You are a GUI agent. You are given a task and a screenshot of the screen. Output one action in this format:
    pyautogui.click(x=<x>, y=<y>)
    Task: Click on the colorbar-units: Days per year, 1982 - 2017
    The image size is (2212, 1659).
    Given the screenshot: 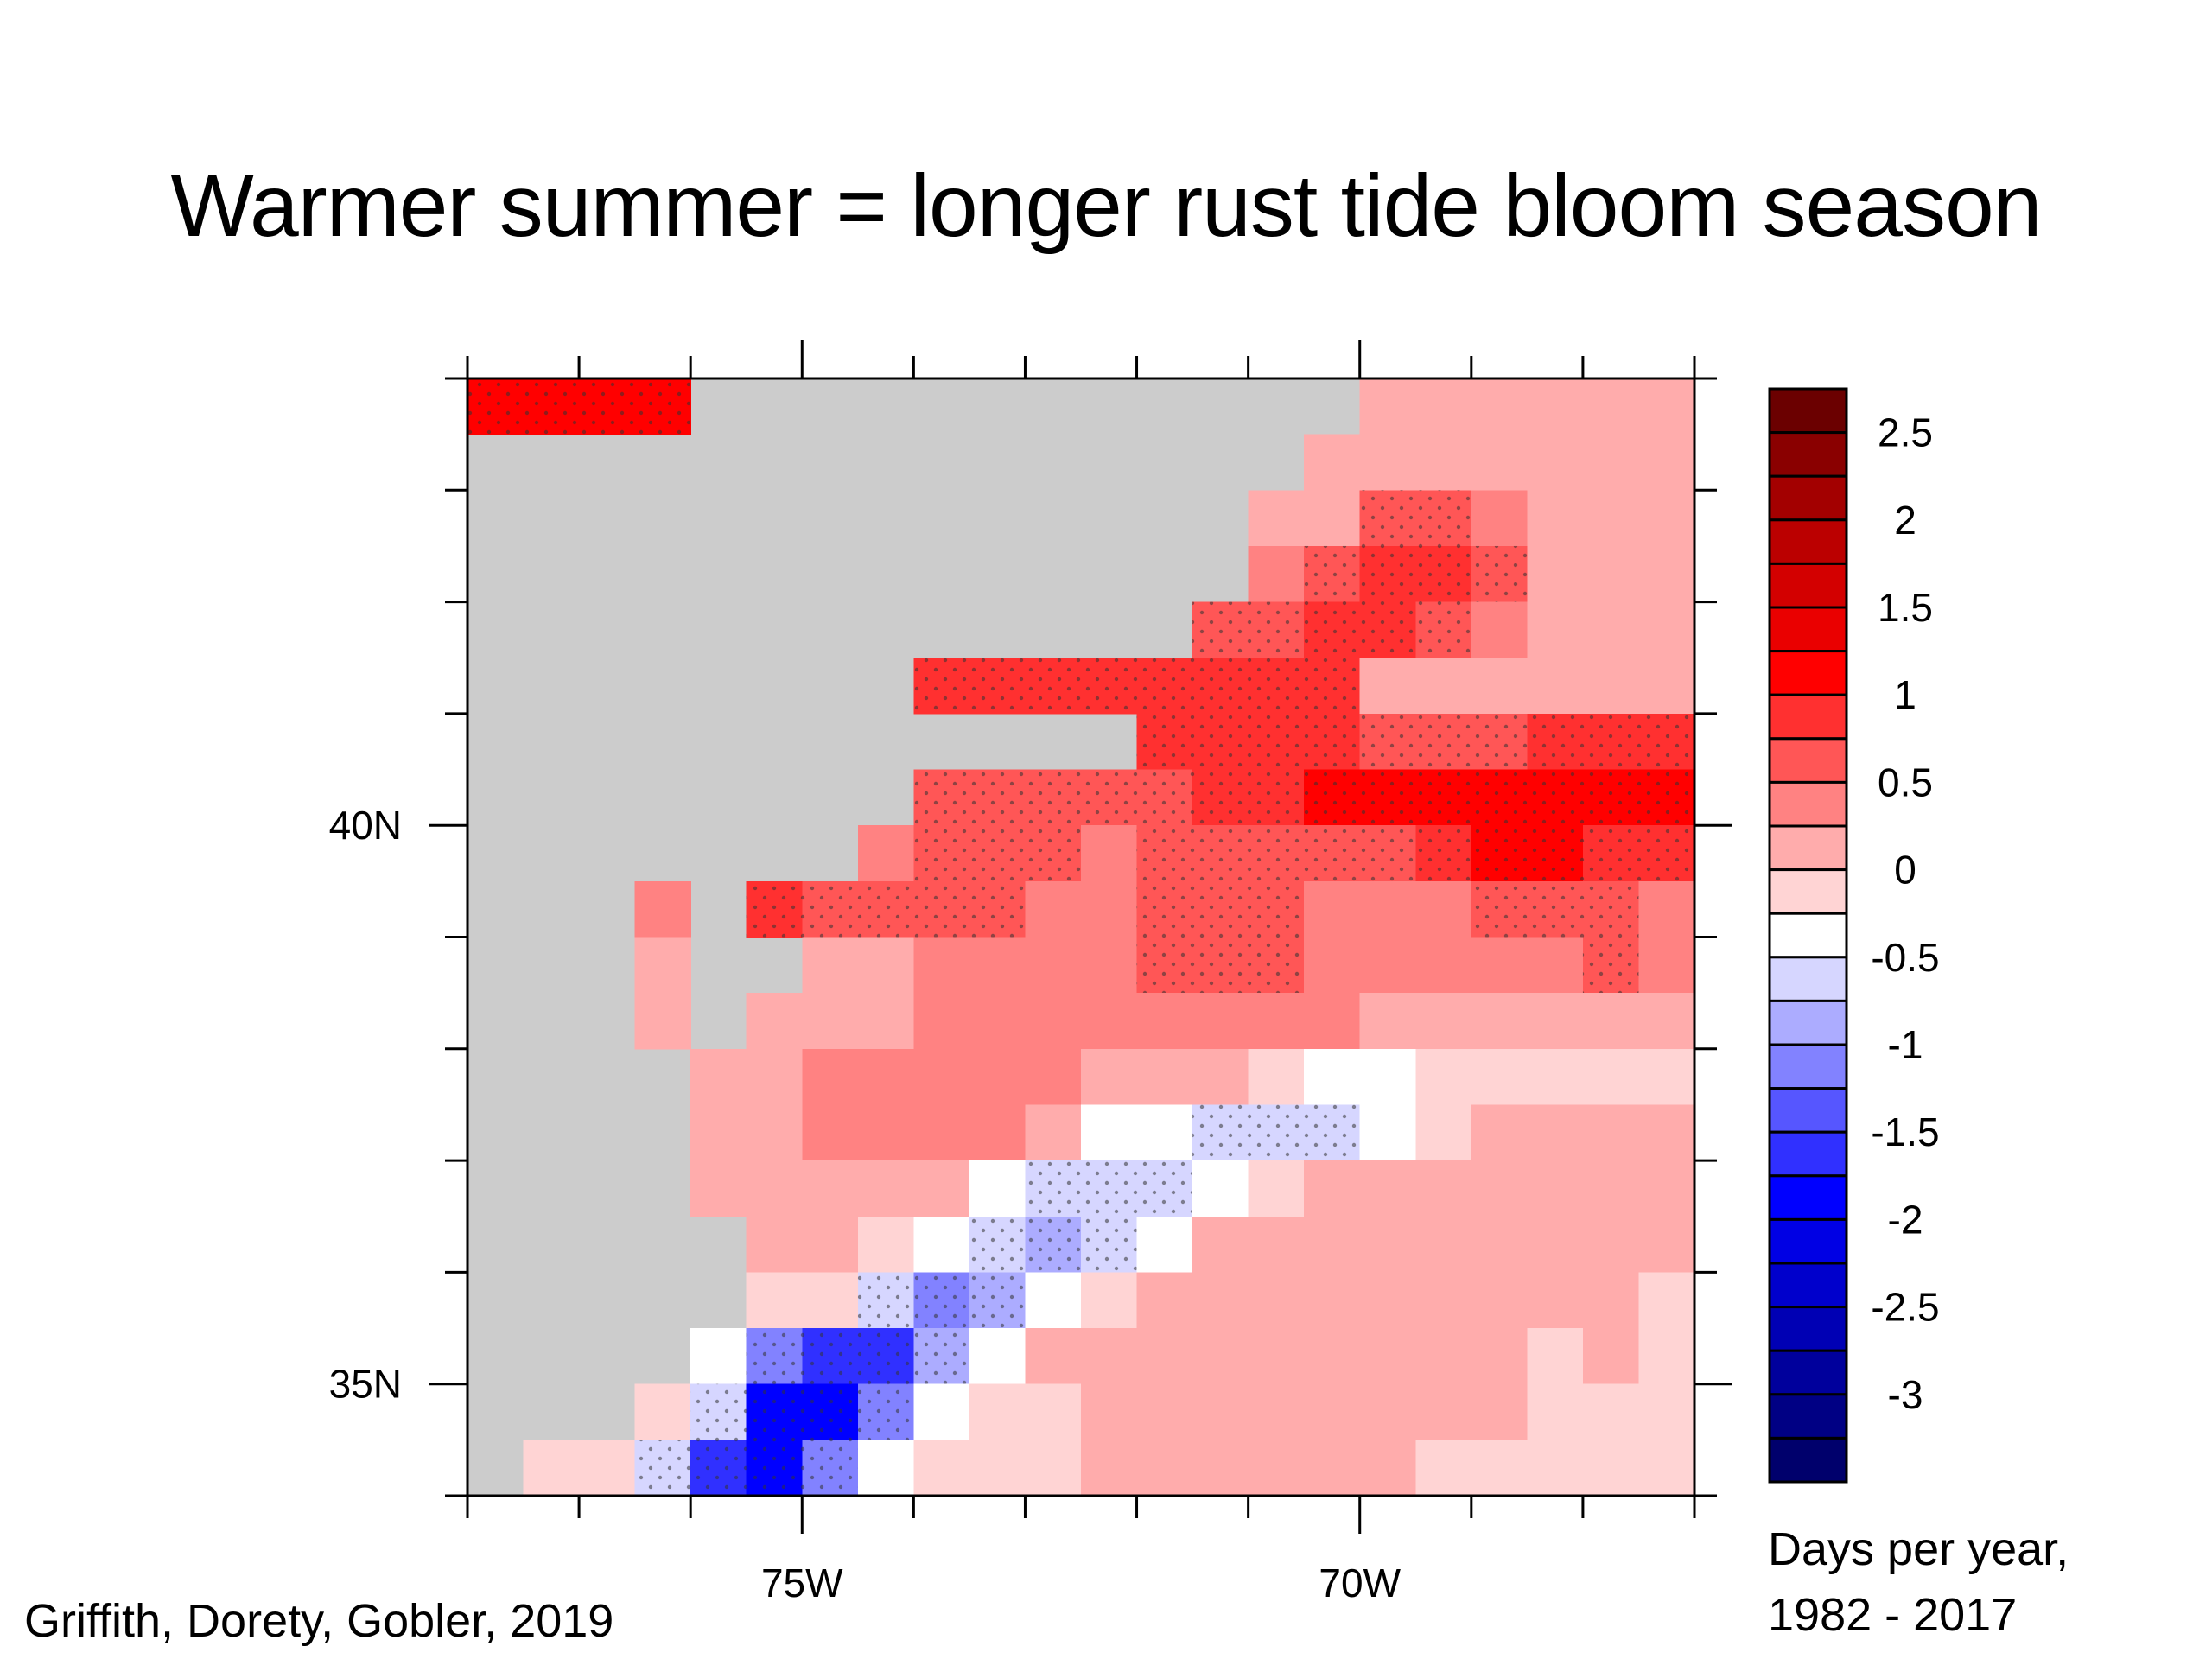 What is the action you would take?
    pyautogui.click(x=1918, y=1582)
    